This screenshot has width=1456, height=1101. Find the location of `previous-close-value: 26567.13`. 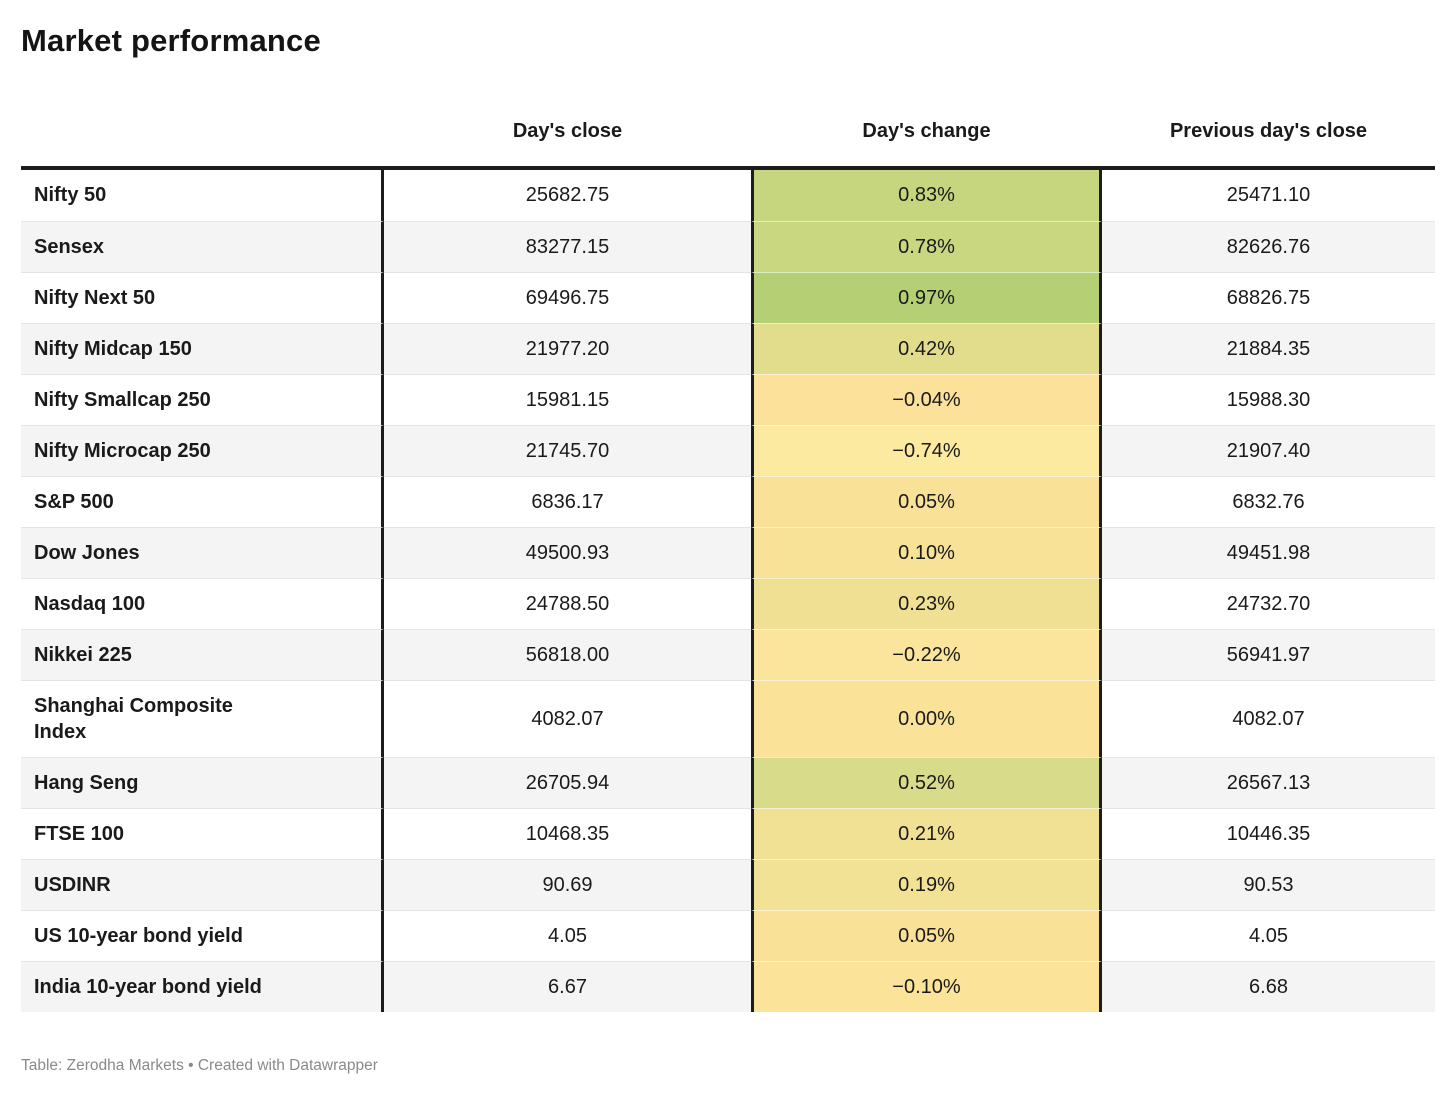

previous-close-value: 26567.13 is located at coordinates (1268, 782).